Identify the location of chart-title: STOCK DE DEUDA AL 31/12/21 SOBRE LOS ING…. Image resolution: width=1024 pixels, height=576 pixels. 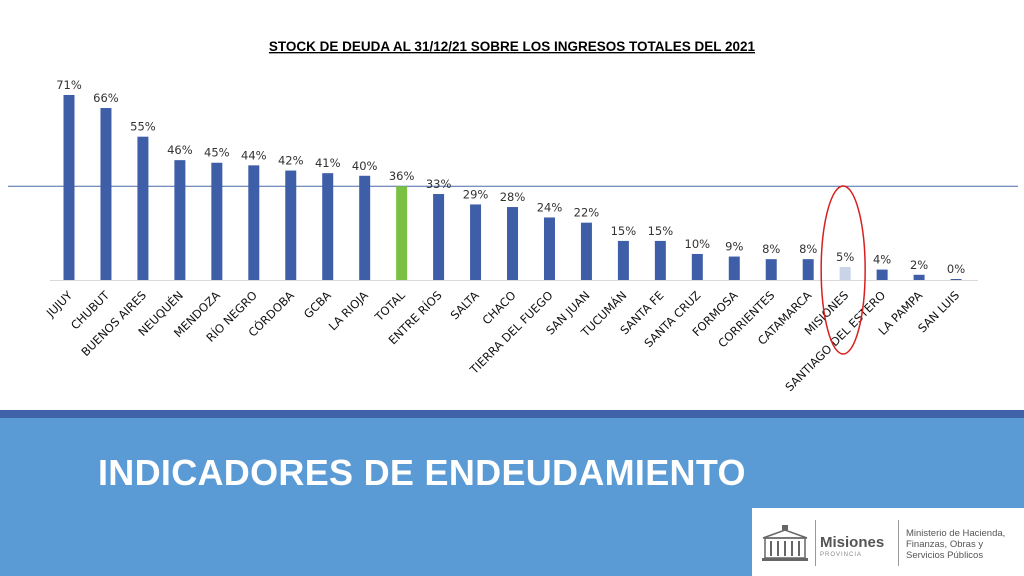
(512, 46).